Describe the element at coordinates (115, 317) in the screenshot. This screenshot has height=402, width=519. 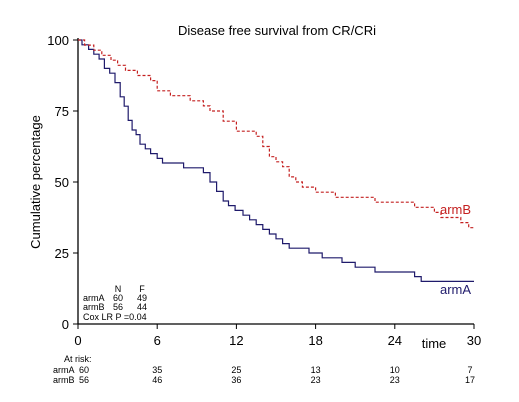
I see `cox-p-value: Cox LR P =0.04` at that location.